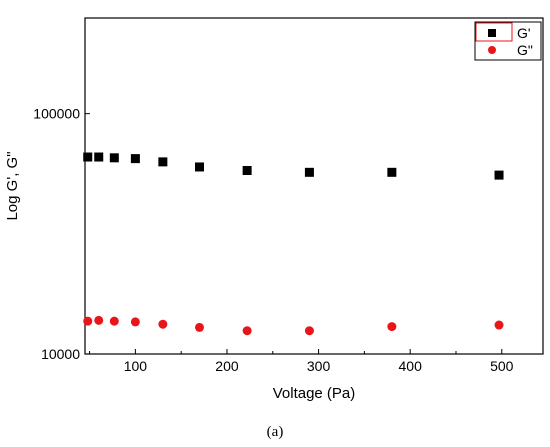 Image resolution: width=550 pixels, height=447 pixels. Describe the element at coordinates (56, 114) in the screenshot. I see `y-tick-label: 100000` at that location.